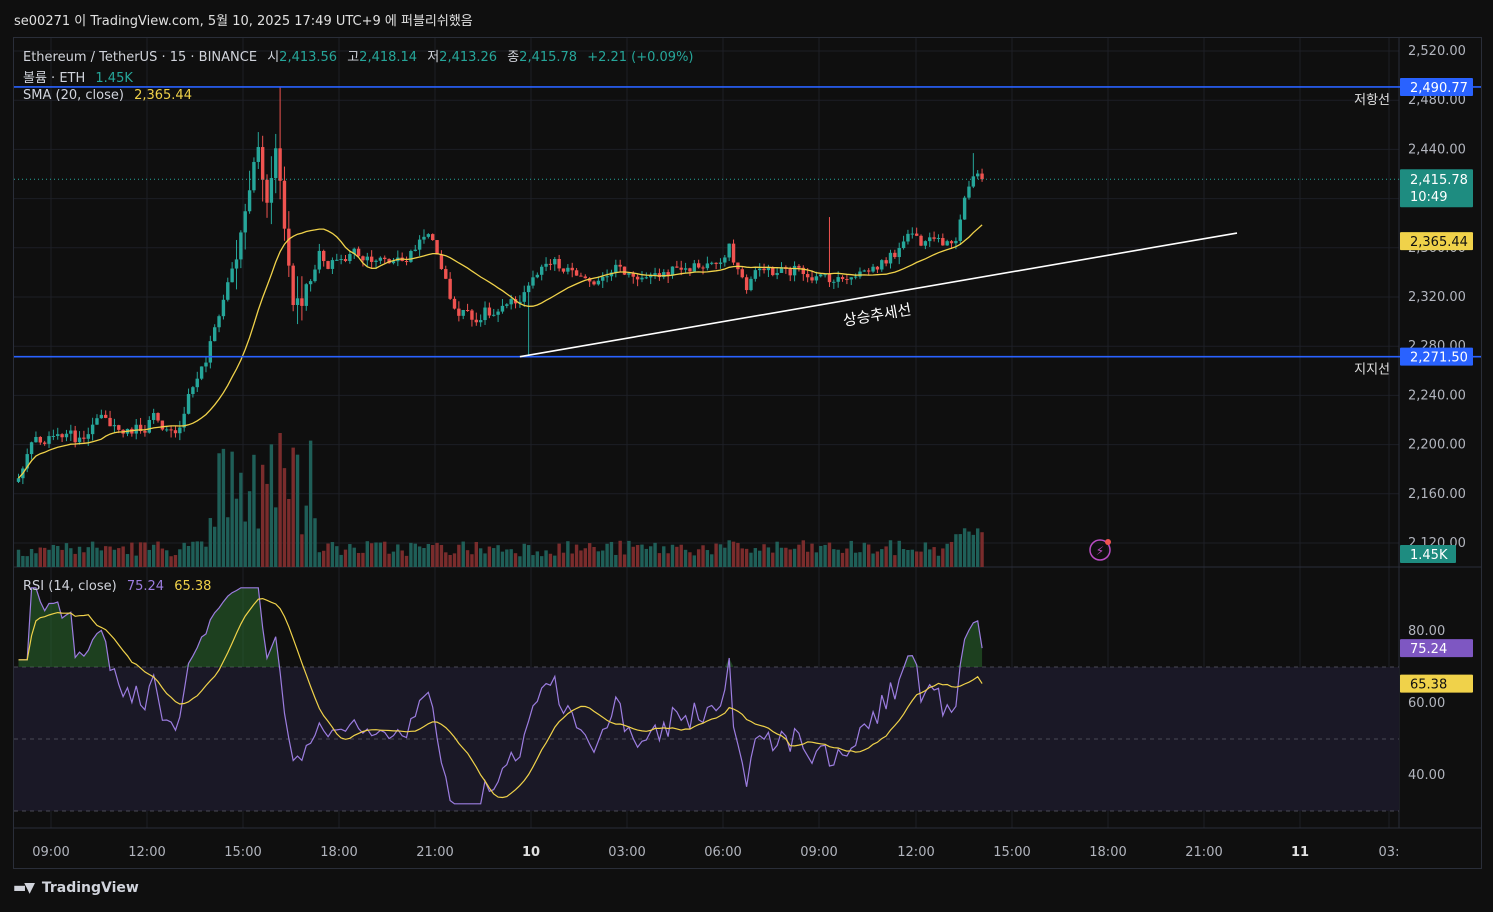  What do you see at coordinates (1437, 395) in the screenshot?
I see `price-tick-label: 2,240.00` at bounding box center [1437, 395].